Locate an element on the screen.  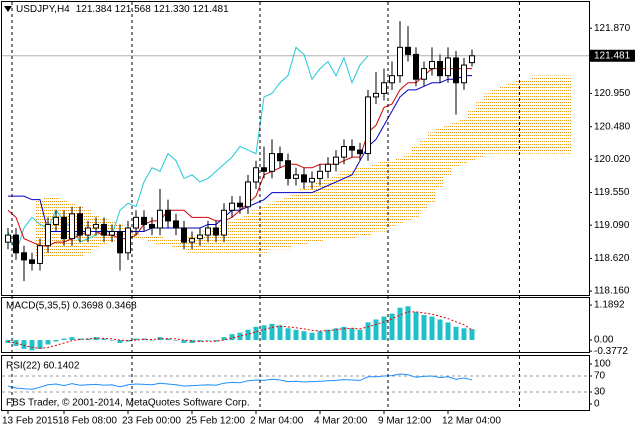
y-tick-label: 120.020 is located at coordinates (612, 159).